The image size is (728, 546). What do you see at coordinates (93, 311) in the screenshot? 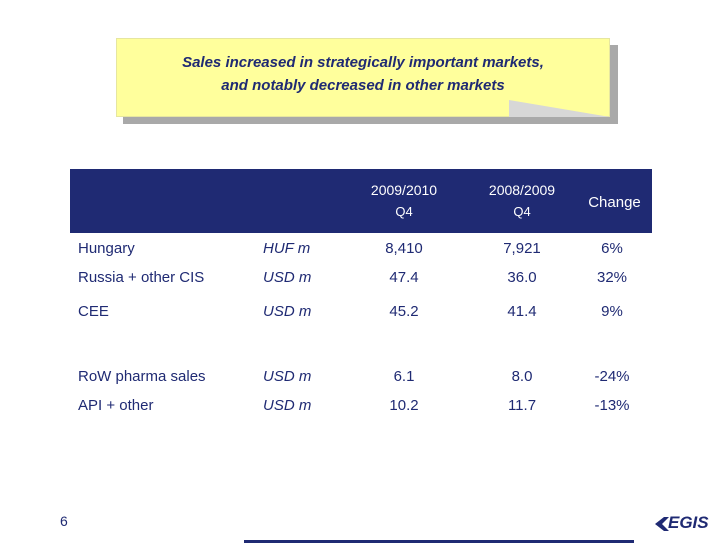
I see `row-label: CEE` at bounding box center [93, 311].